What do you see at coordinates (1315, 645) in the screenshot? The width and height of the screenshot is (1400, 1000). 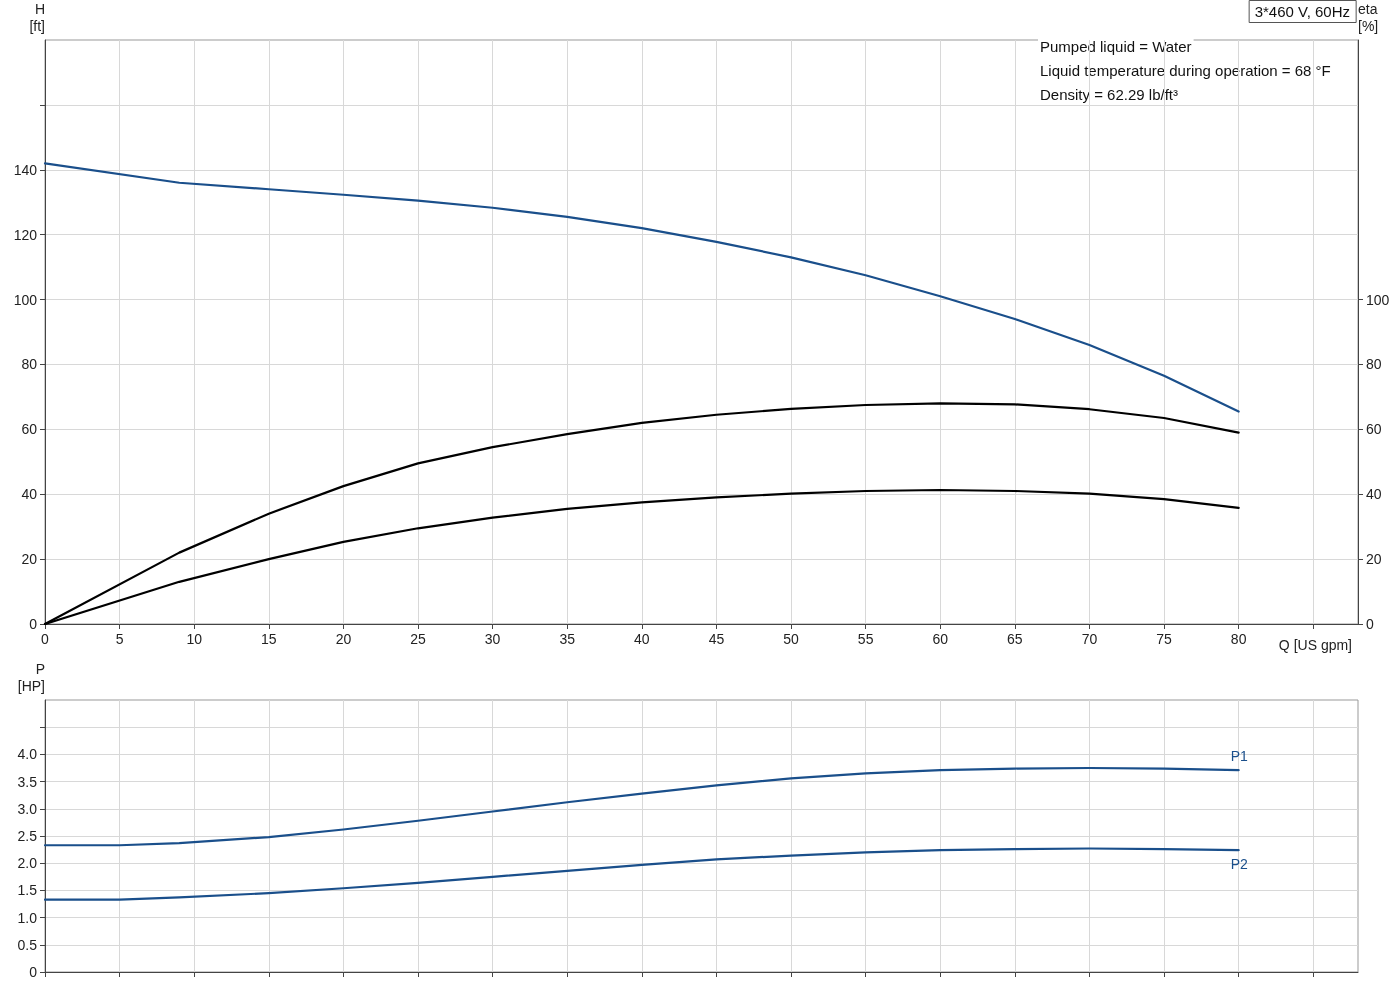 I see `x-axis-title: Q [US gpm]` at bounding box center [1315, 645].